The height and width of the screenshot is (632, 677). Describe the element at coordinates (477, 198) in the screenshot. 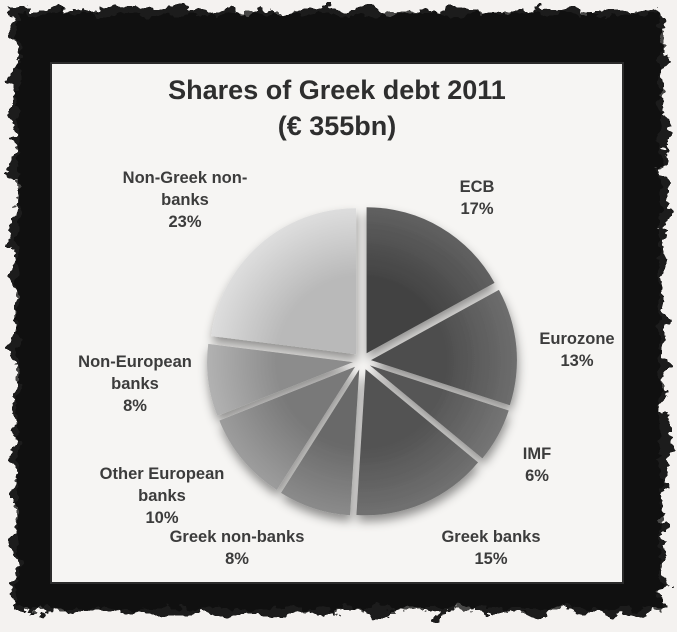

I see `slice-label-ecb: ECB 17%` at that location.